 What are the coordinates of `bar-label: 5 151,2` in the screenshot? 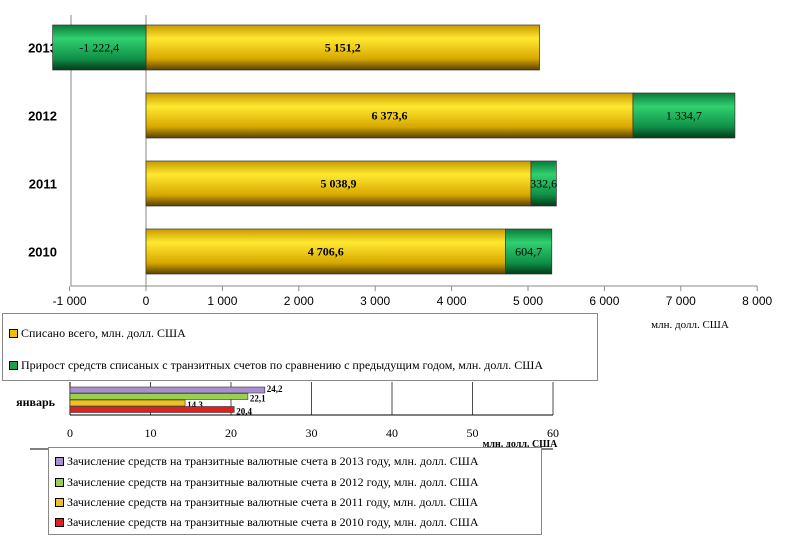 It's located at (343, 48).